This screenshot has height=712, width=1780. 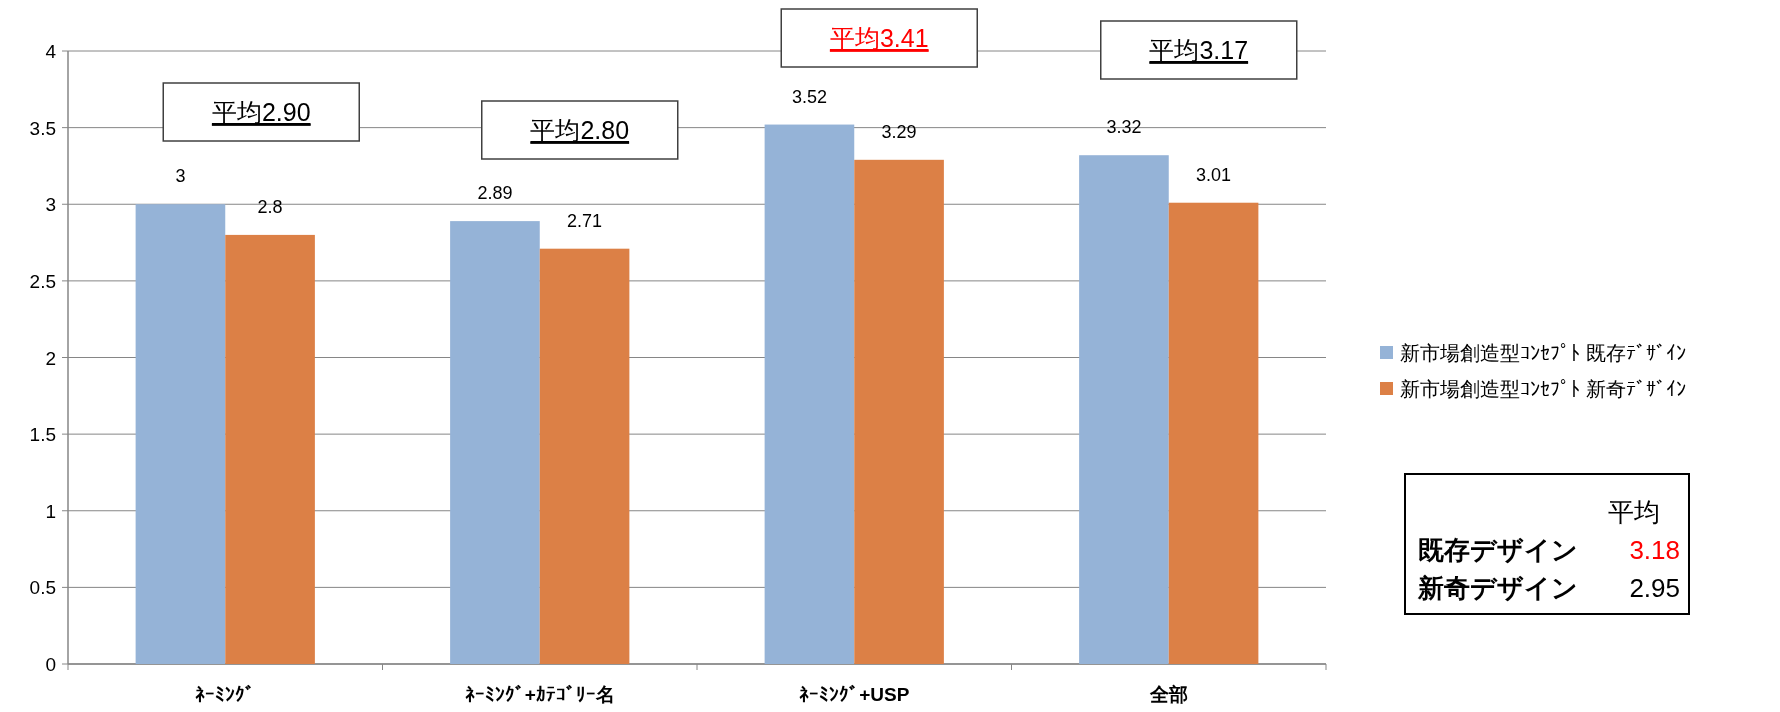 What do you see at coordinates (1214, 174) in the screenshot?
I see `data-label: 3.01` at bounding box center [1214, 174].